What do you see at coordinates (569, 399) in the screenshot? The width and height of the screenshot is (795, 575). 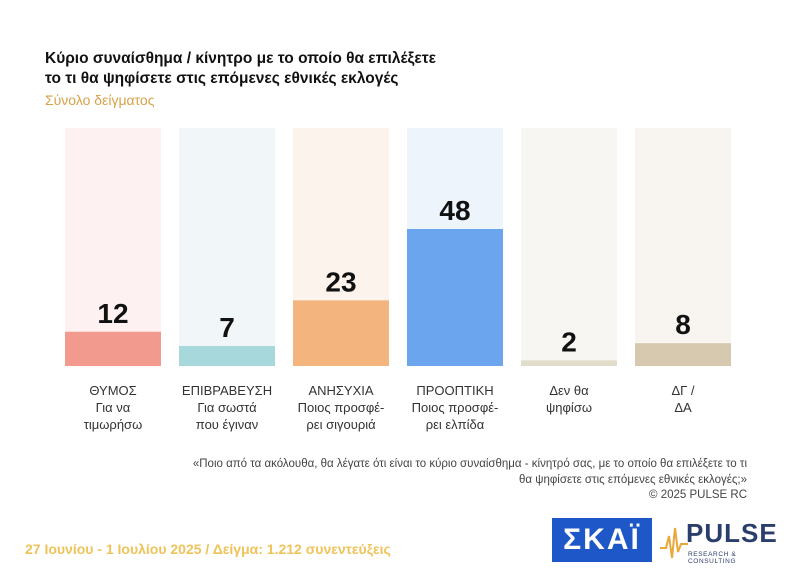 I see `category-label: Δεν θα ψηφίσω` at bounding box center [569, 399].